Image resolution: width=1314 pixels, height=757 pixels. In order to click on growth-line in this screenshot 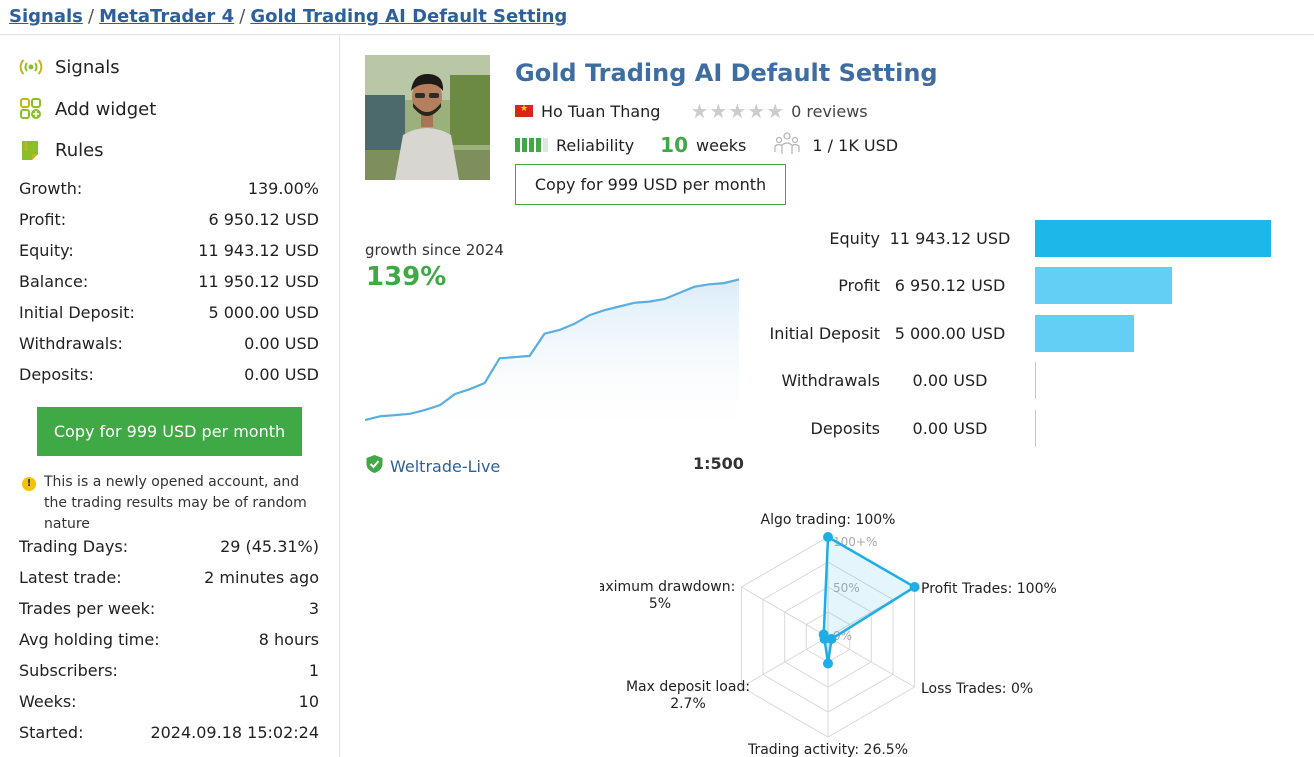, I will do `click(552, 350)`.